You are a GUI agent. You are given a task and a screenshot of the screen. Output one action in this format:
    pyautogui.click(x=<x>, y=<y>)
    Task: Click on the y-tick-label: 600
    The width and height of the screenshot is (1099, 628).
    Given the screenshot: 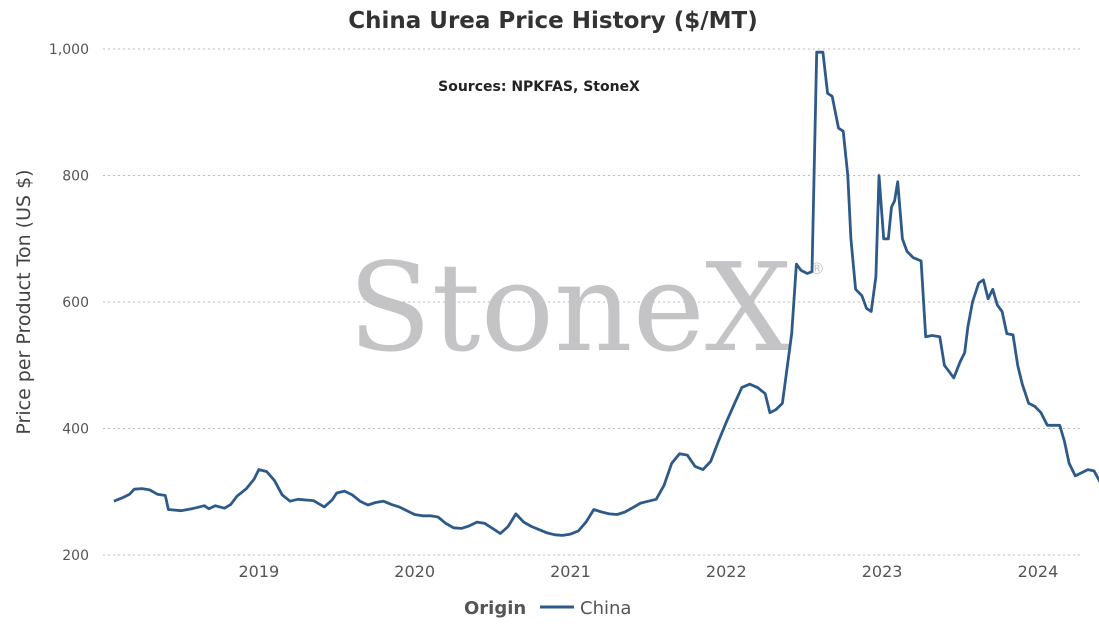 What is the action you would take?
    pyautogui.click(x=75, y=303)
    